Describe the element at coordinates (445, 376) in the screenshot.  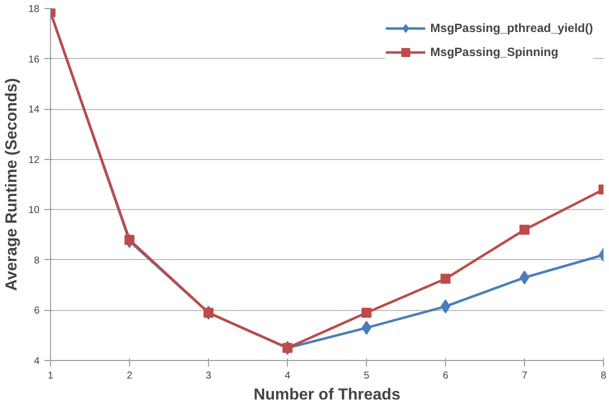
I see `x-tick-label: 6` at that location.